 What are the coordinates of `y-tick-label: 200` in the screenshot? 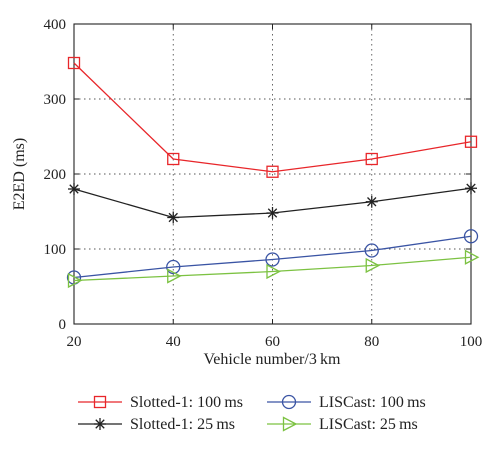 It's located at (55, 175).